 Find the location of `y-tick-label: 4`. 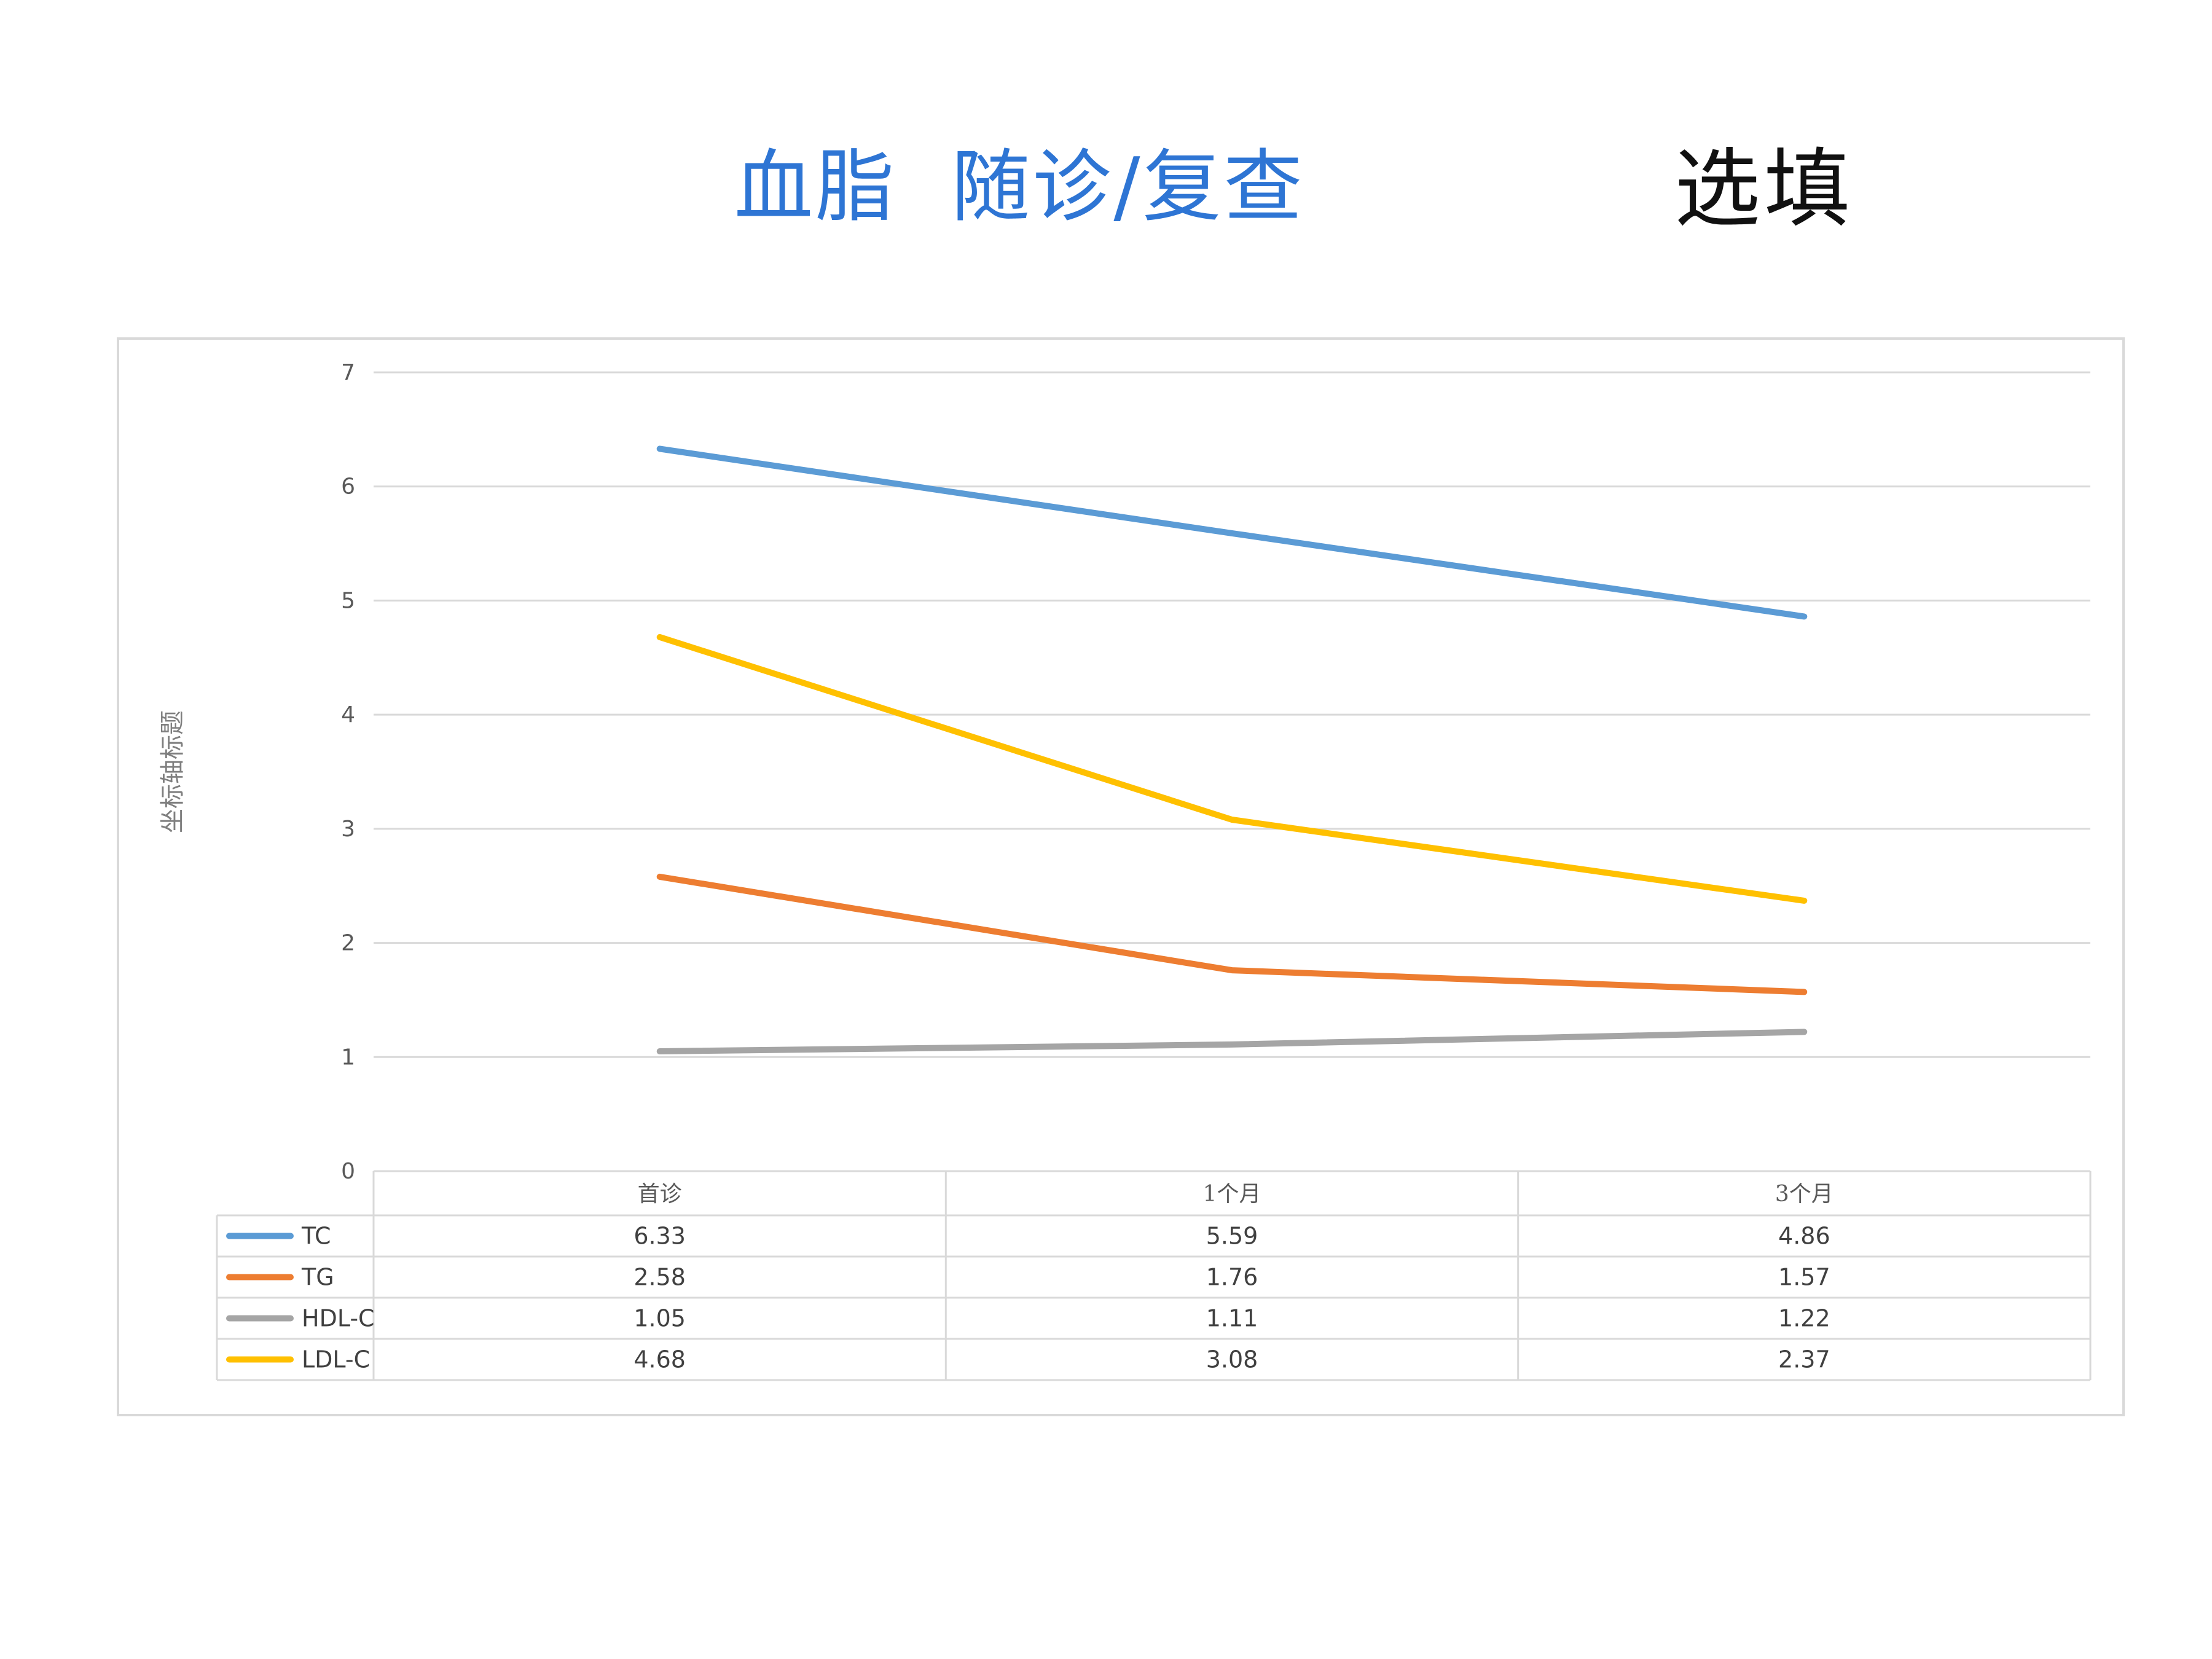

y-tick-label: 4 is located at coordinates (348, 715).